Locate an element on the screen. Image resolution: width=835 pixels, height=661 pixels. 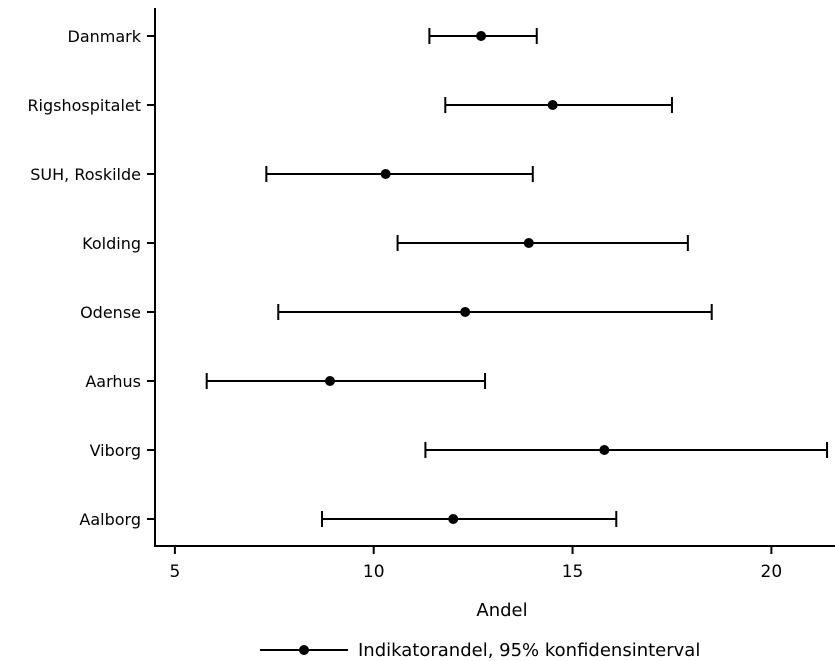
x-tick-label: 5 is located at coordinates (174, 572).